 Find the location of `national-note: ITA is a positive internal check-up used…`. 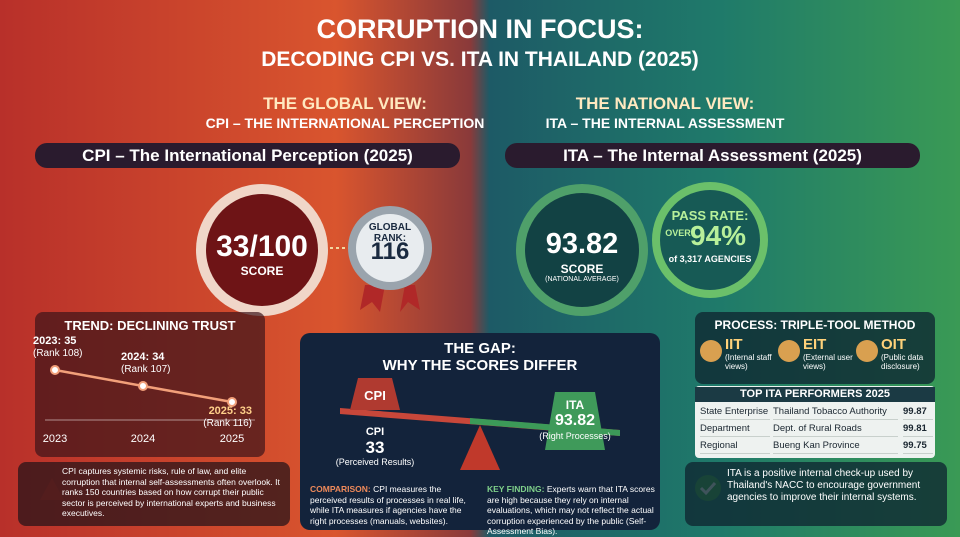

national-note: ITA is a positive internal check-up used… is located at coordinates (824, 485).